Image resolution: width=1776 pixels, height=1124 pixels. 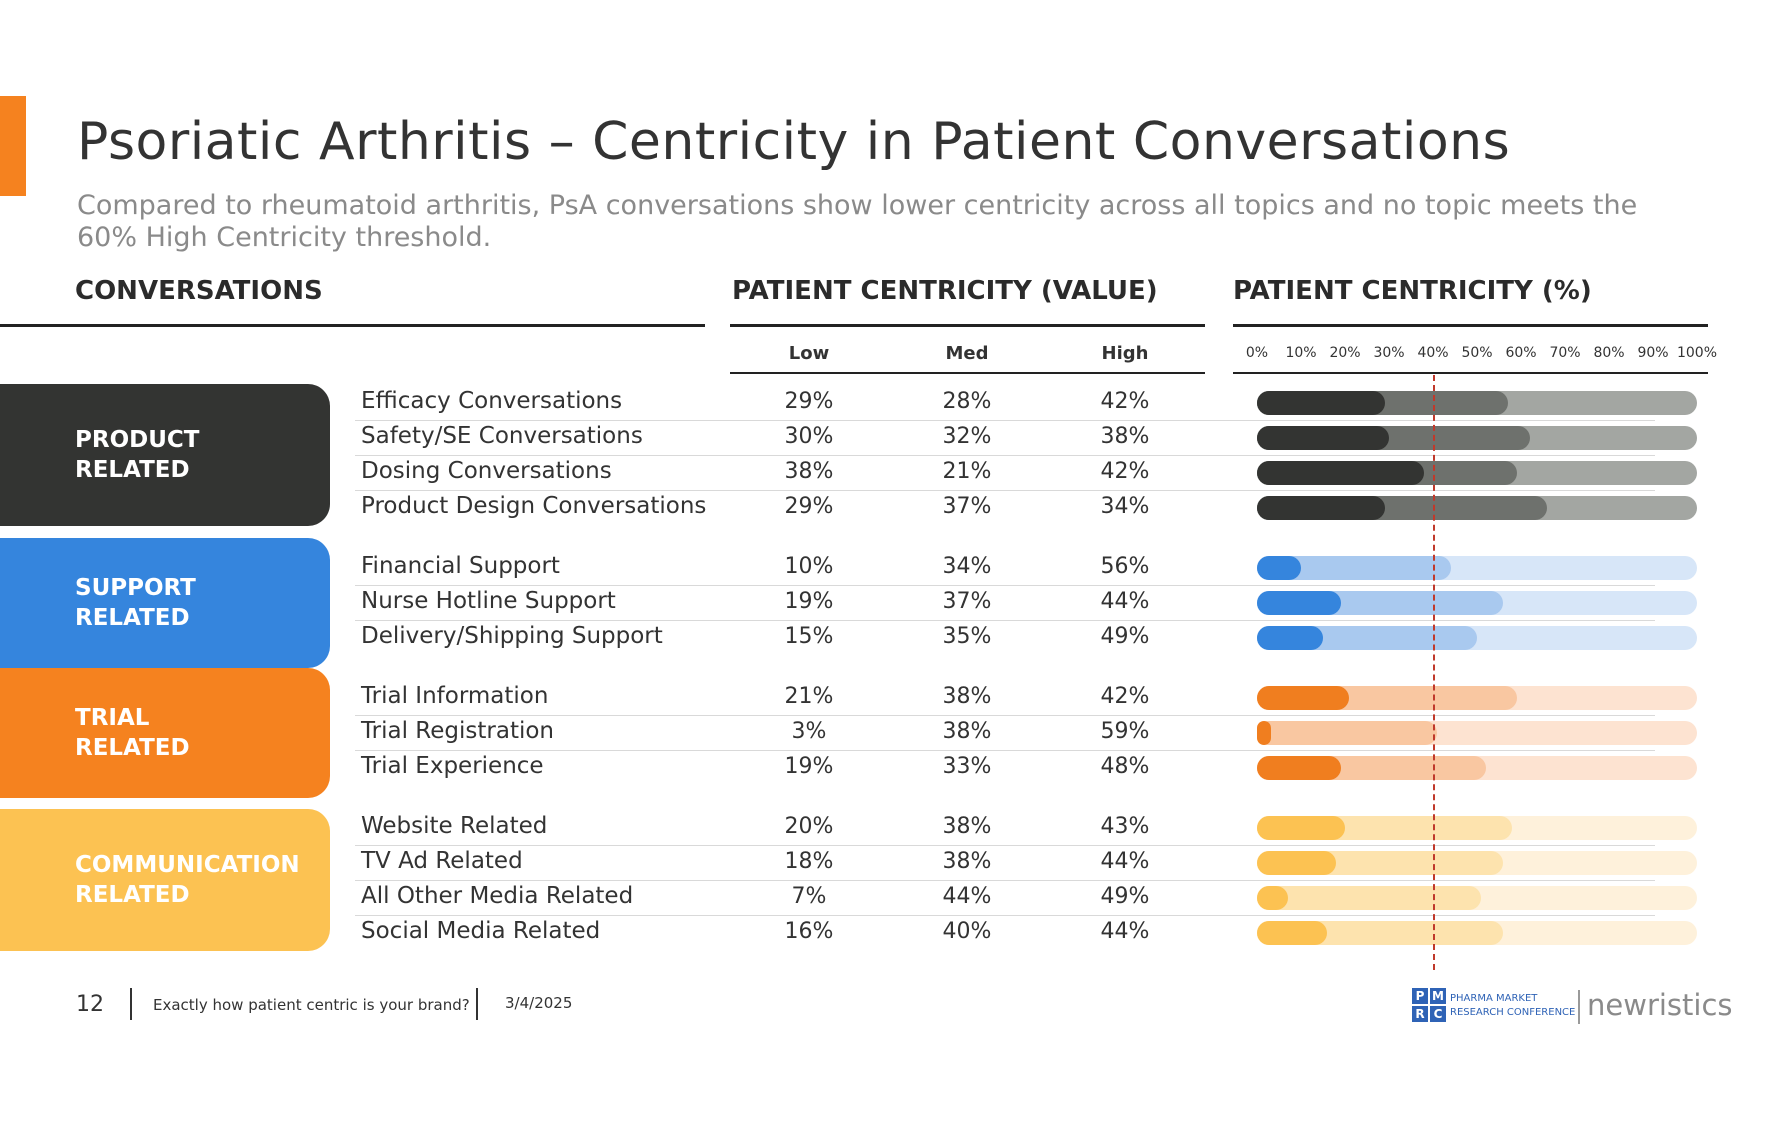 What do you see at coordinates (809, 696) in the screenshot?
I see `value-low: 21%` at bounding box center [809, 696].